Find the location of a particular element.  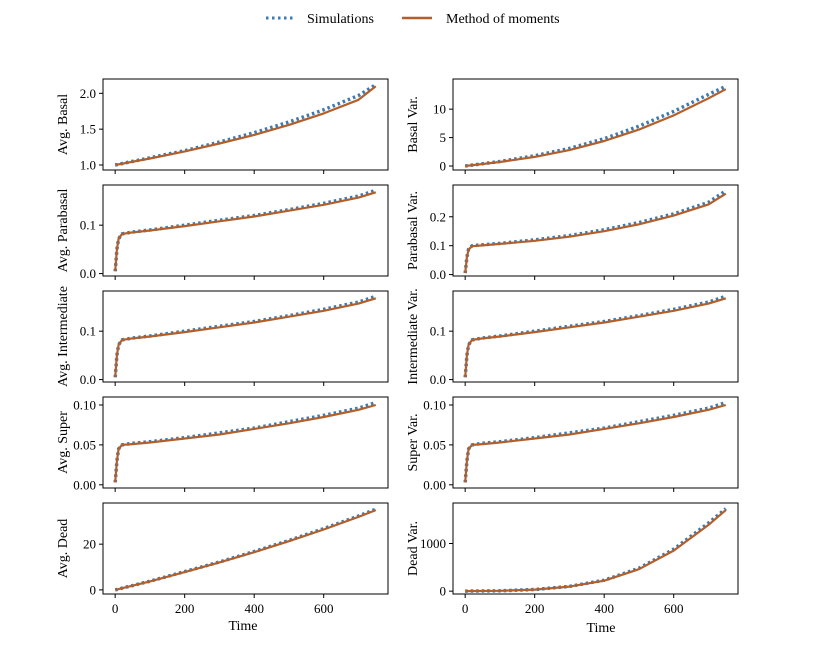

panel-1: 1.0 1.5 2.0 Avg. Basal is located at coordinates (222, 126).